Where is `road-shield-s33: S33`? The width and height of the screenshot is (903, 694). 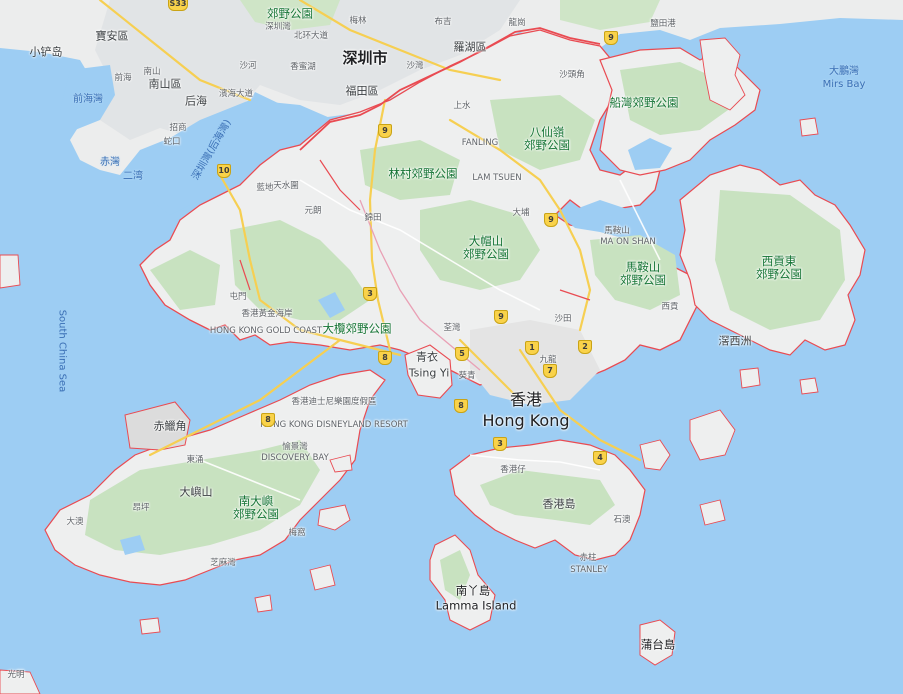 road-shield-s33: S33 is located at coordinates (178, 5).